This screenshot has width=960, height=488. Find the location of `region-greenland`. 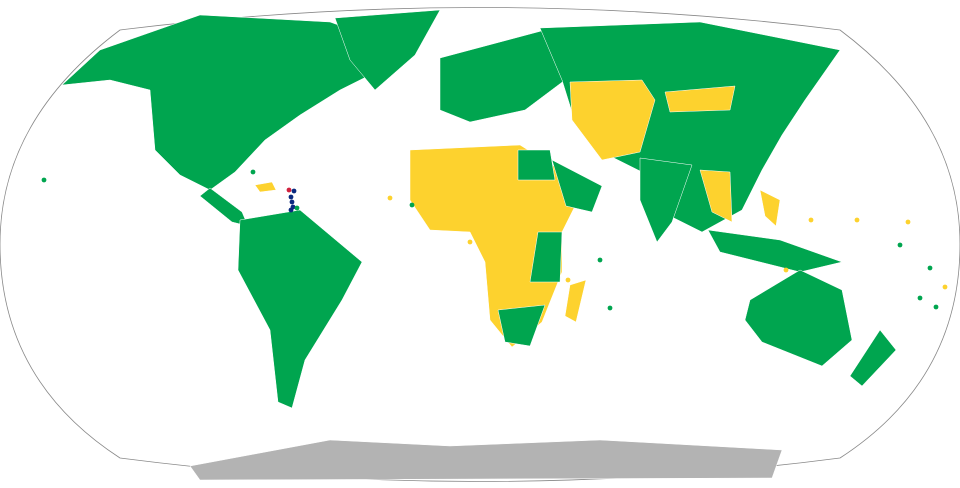

region-greenland is located at coordinates (387, 50).